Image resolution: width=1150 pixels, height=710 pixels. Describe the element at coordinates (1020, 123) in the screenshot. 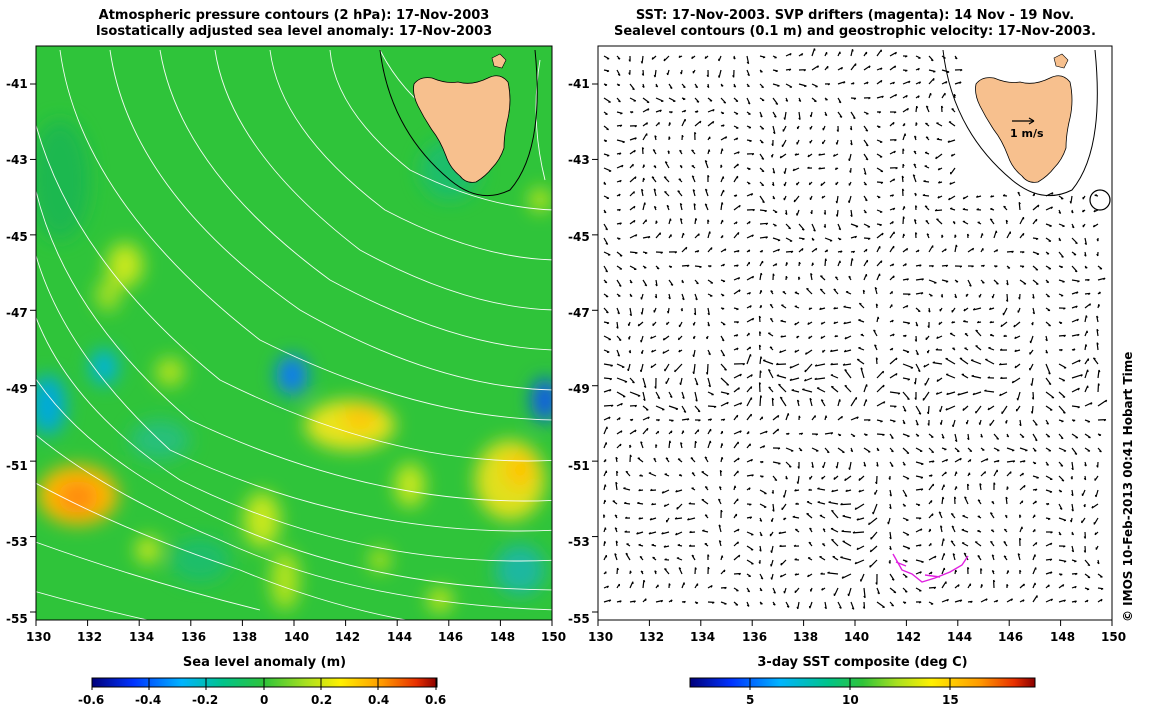

I see `tasmania-outline-right` at that location.